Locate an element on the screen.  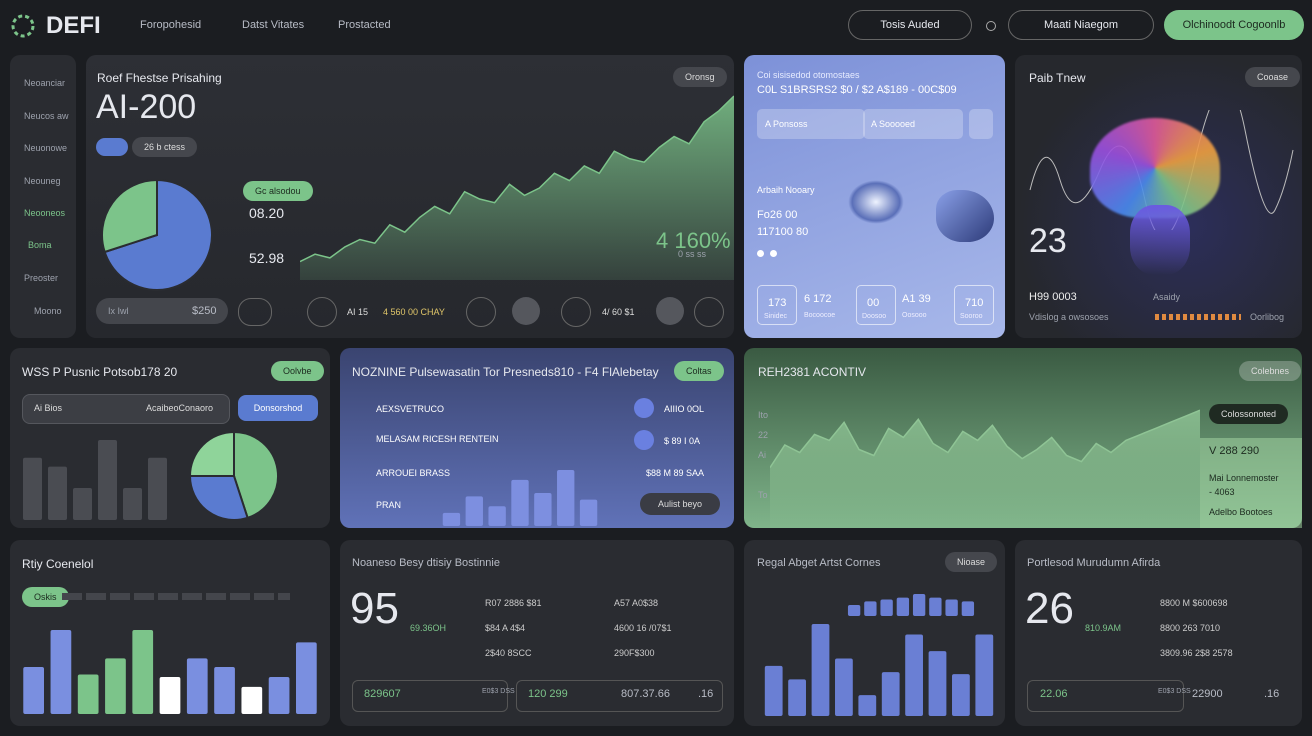
stat: Fo26 00 is located at coordinates (777, 215).